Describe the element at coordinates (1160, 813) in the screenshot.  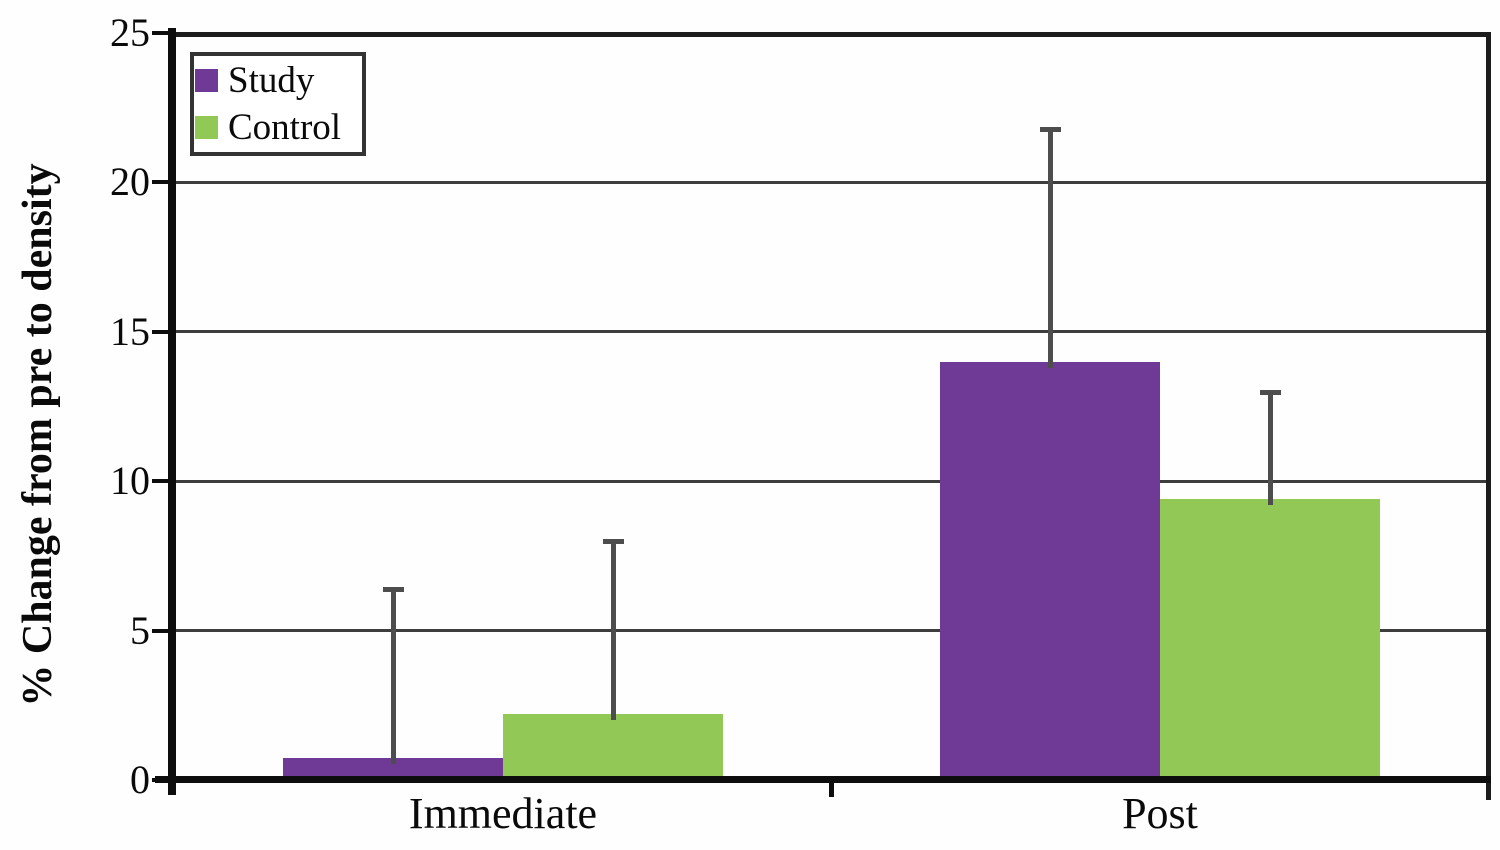
I see `x-category-label-post: Post` at that location.